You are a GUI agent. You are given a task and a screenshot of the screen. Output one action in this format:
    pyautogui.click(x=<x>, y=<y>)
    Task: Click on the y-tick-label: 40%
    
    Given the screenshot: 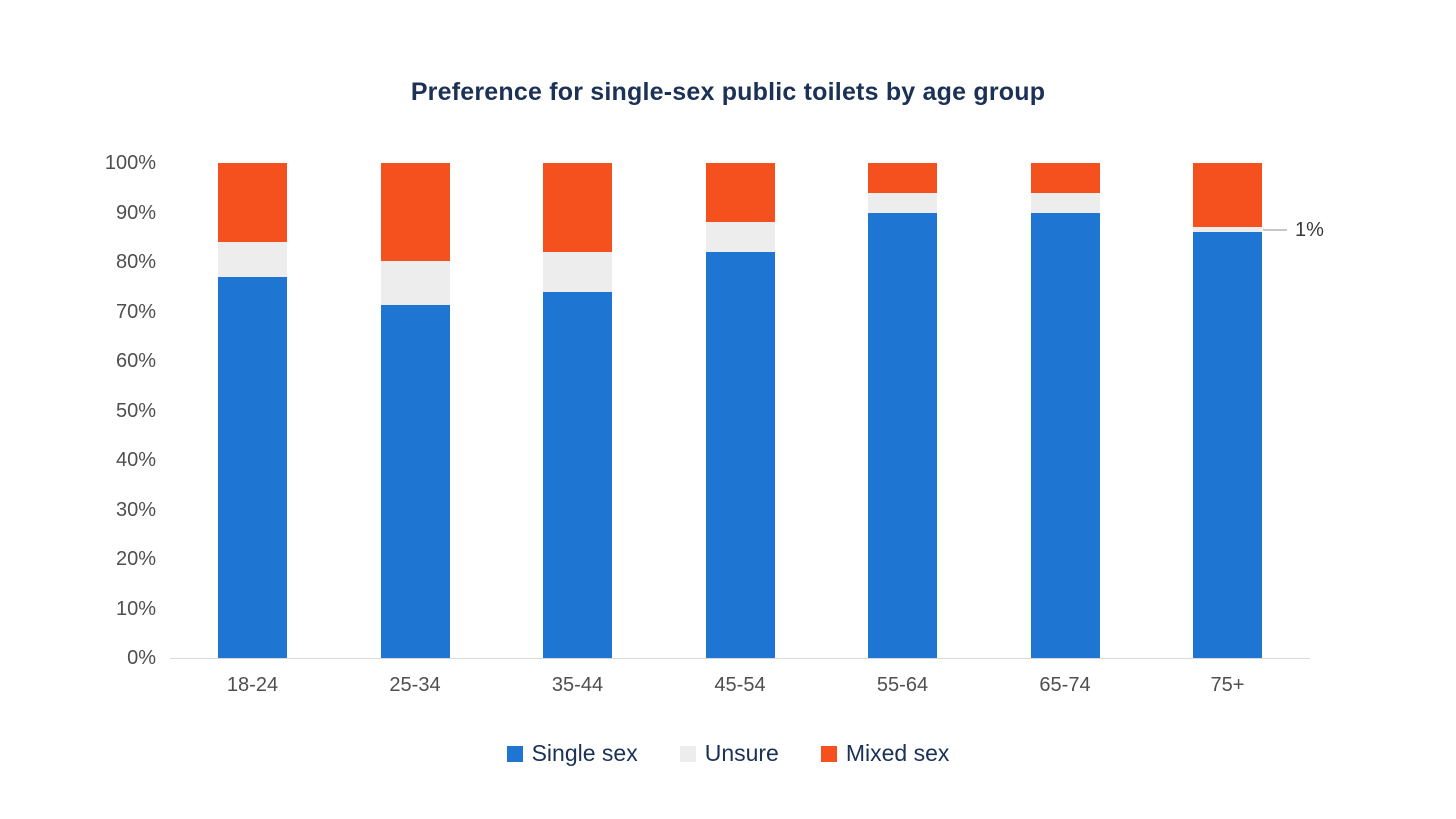 What is the action you would take?
    pyautogui.click(x=135, y=460)
    